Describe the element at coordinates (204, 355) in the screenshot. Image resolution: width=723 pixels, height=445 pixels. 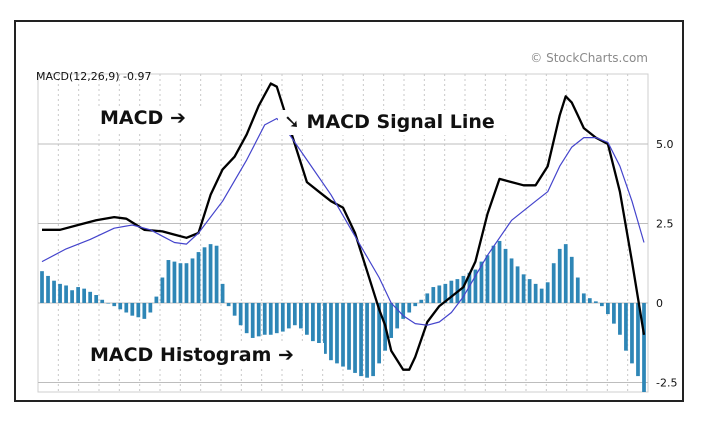
I see `histogram-annotation-background` at that location.